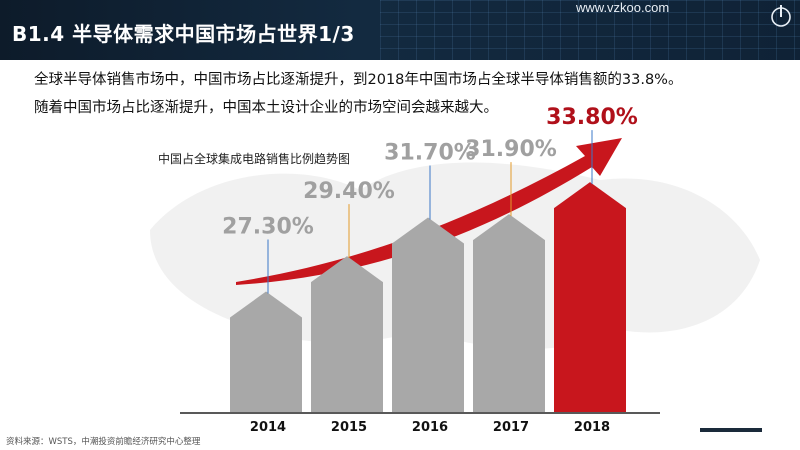 Image resolution: width=800 pixels, height=450 pixels. Describe the element at coordinates (430, 153) in the screenshot. I see `value-label-2016: 31.70%` at that location.